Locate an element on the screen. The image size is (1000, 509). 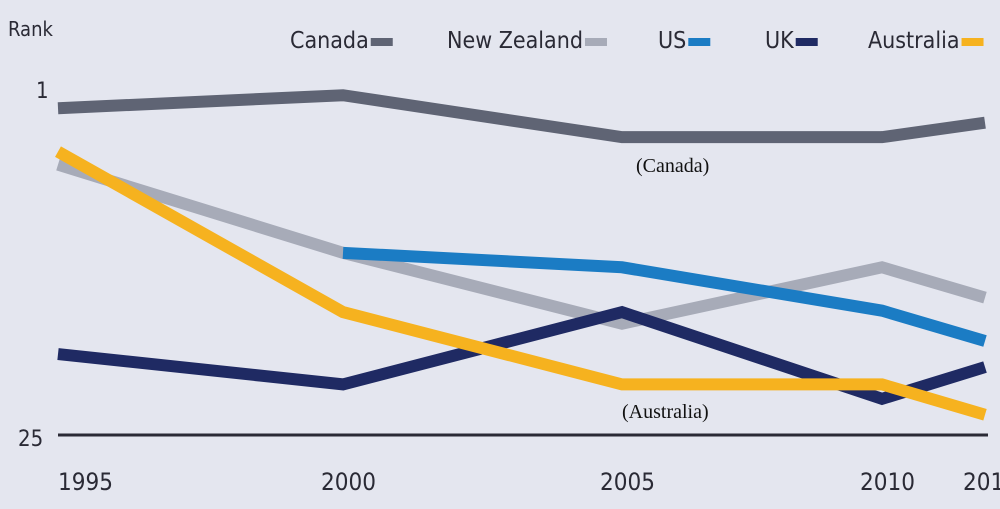
legend-item-us: US is located at coordinates (684, 41).